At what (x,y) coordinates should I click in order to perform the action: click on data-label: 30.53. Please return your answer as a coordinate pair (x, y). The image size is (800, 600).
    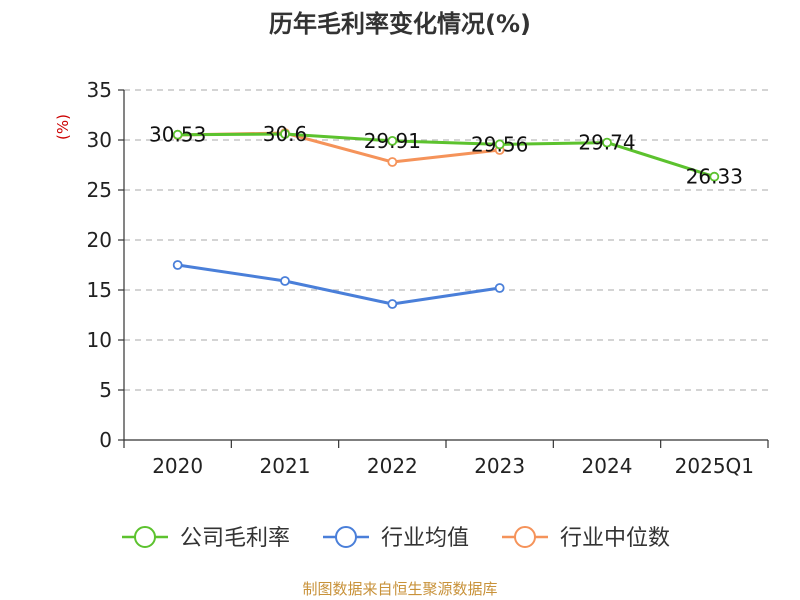
    Looking at the image, I should click on (177, 135).